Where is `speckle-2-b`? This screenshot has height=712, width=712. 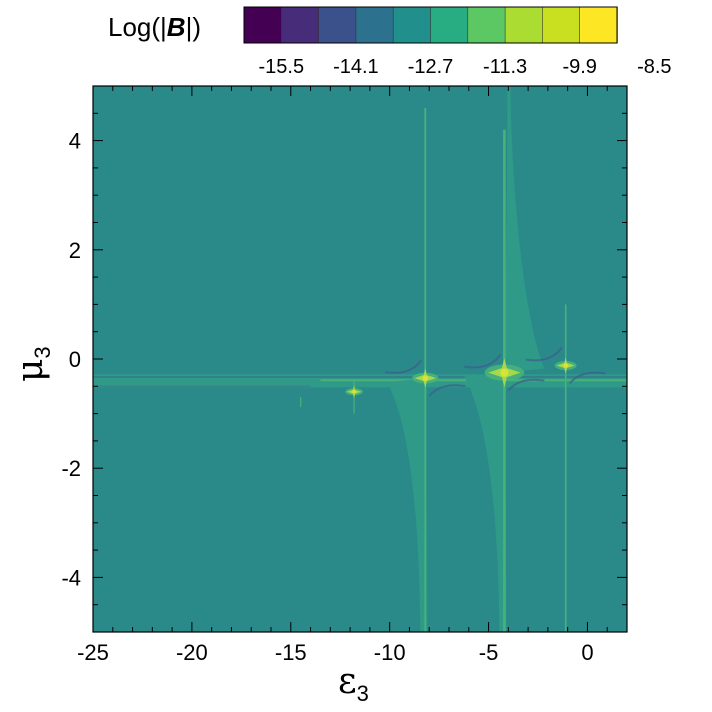
speckle-2-b is located at coordinates (526, 385).